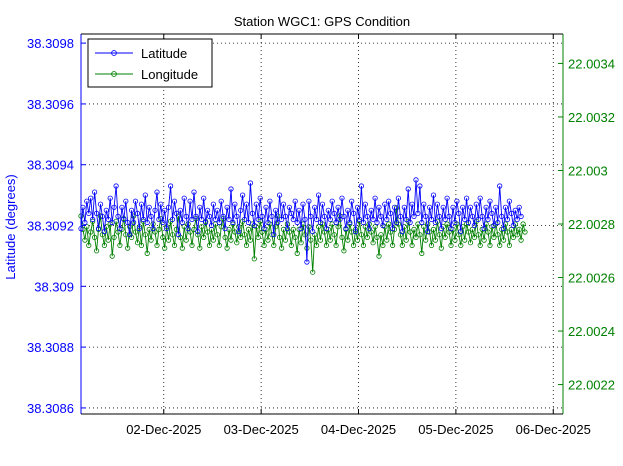 The image size is (623, 466). I want to click on series-line-latitude, so click(301, 221).